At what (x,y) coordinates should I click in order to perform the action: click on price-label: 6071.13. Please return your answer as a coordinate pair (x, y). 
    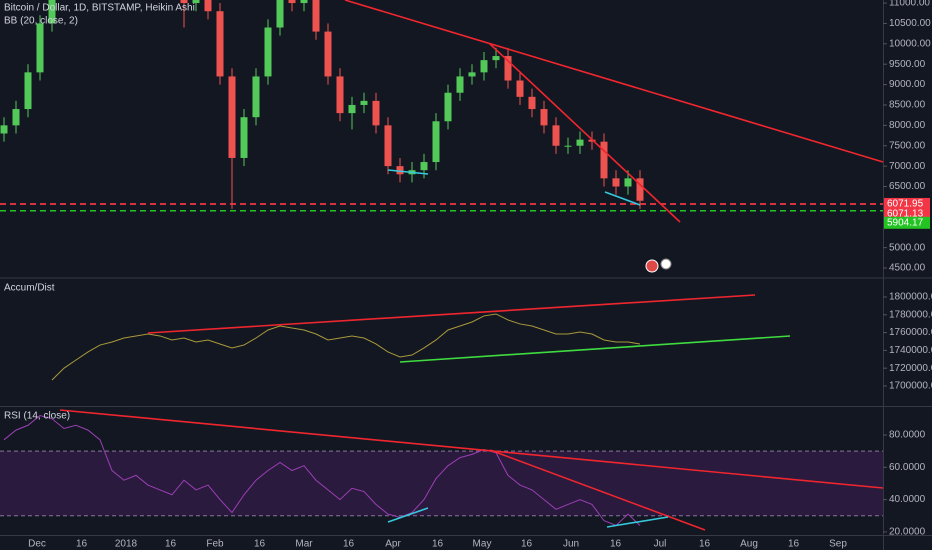
    Looking at the image, I should click on (905, 214).